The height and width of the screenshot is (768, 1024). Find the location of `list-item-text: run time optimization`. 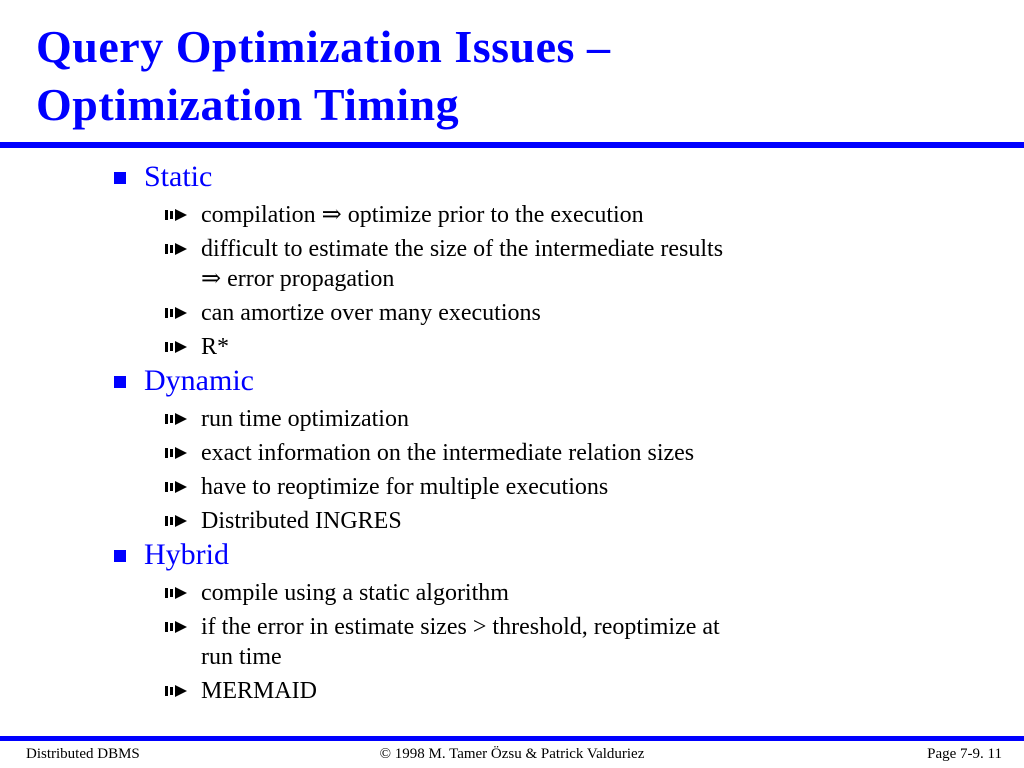

list-item-text: run time optimization is located at coordinates (305, 419).